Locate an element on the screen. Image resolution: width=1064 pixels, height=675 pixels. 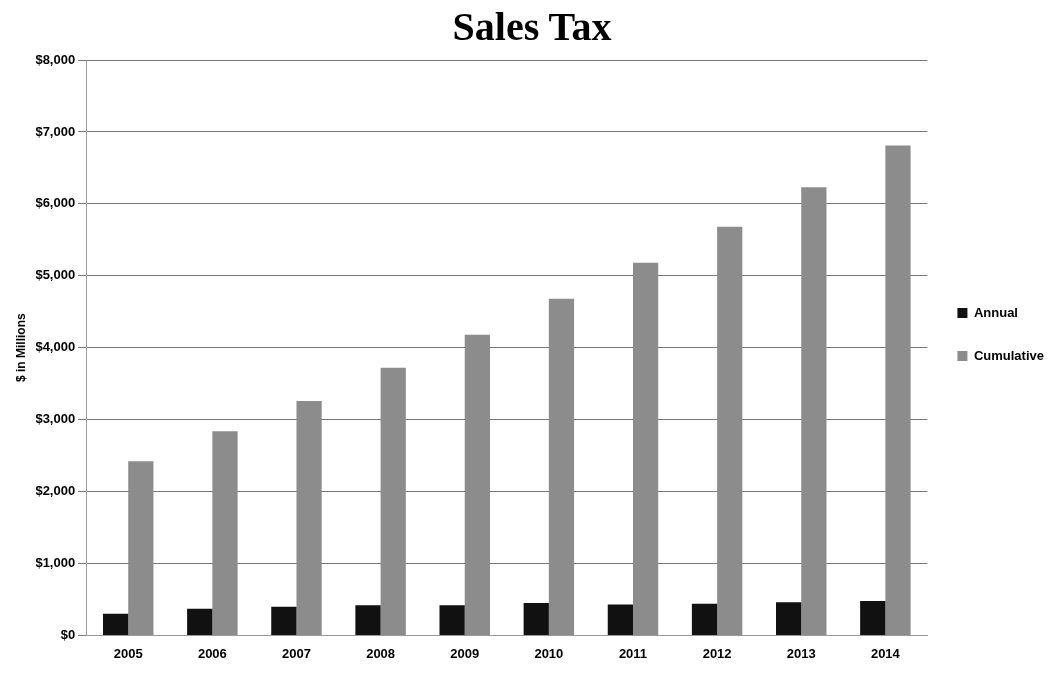
x-tick-label: 2014 is located at coordinates (885, 653).